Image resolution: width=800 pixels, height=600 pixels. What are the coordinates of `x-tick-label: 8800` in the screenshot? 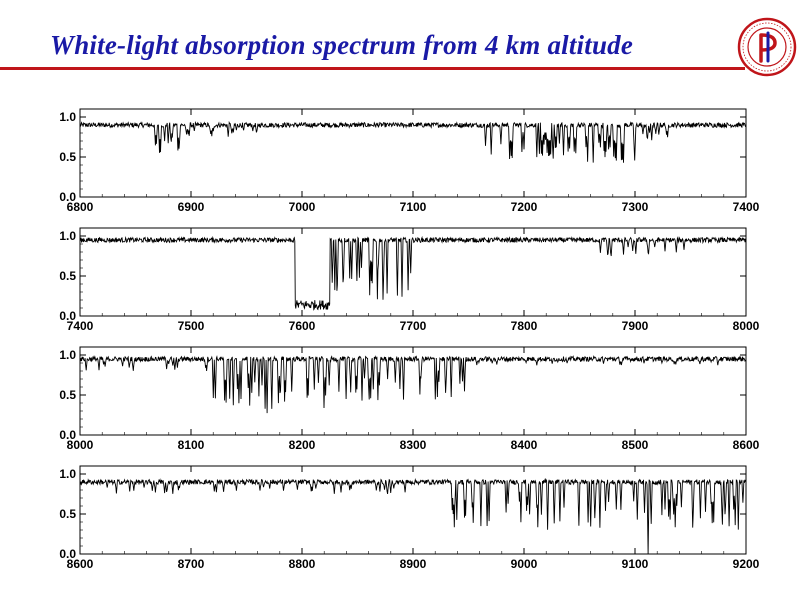 It's located at (302, 564).